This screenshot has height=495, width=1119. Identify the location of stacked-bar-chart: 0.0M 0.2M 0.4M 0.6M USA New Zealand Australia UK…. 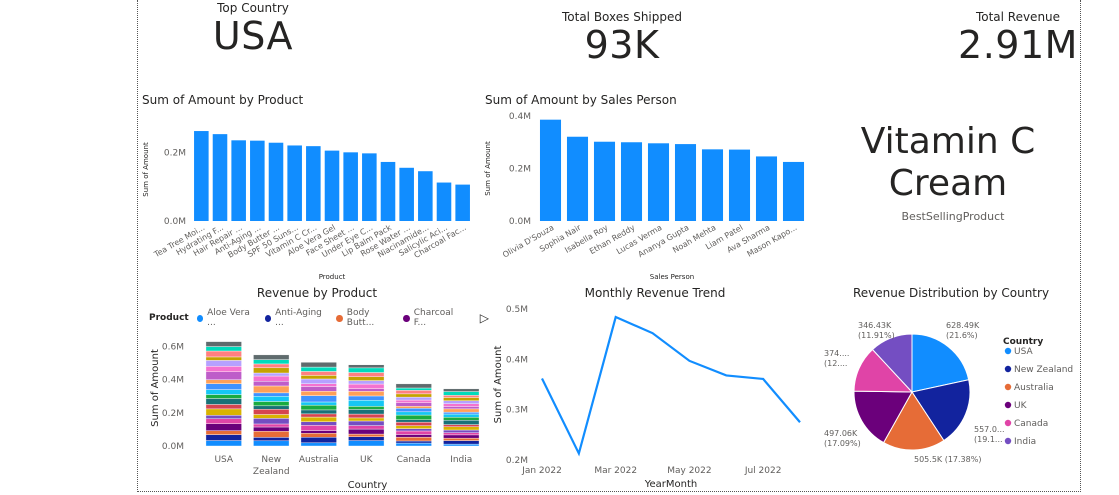
(312, 407).